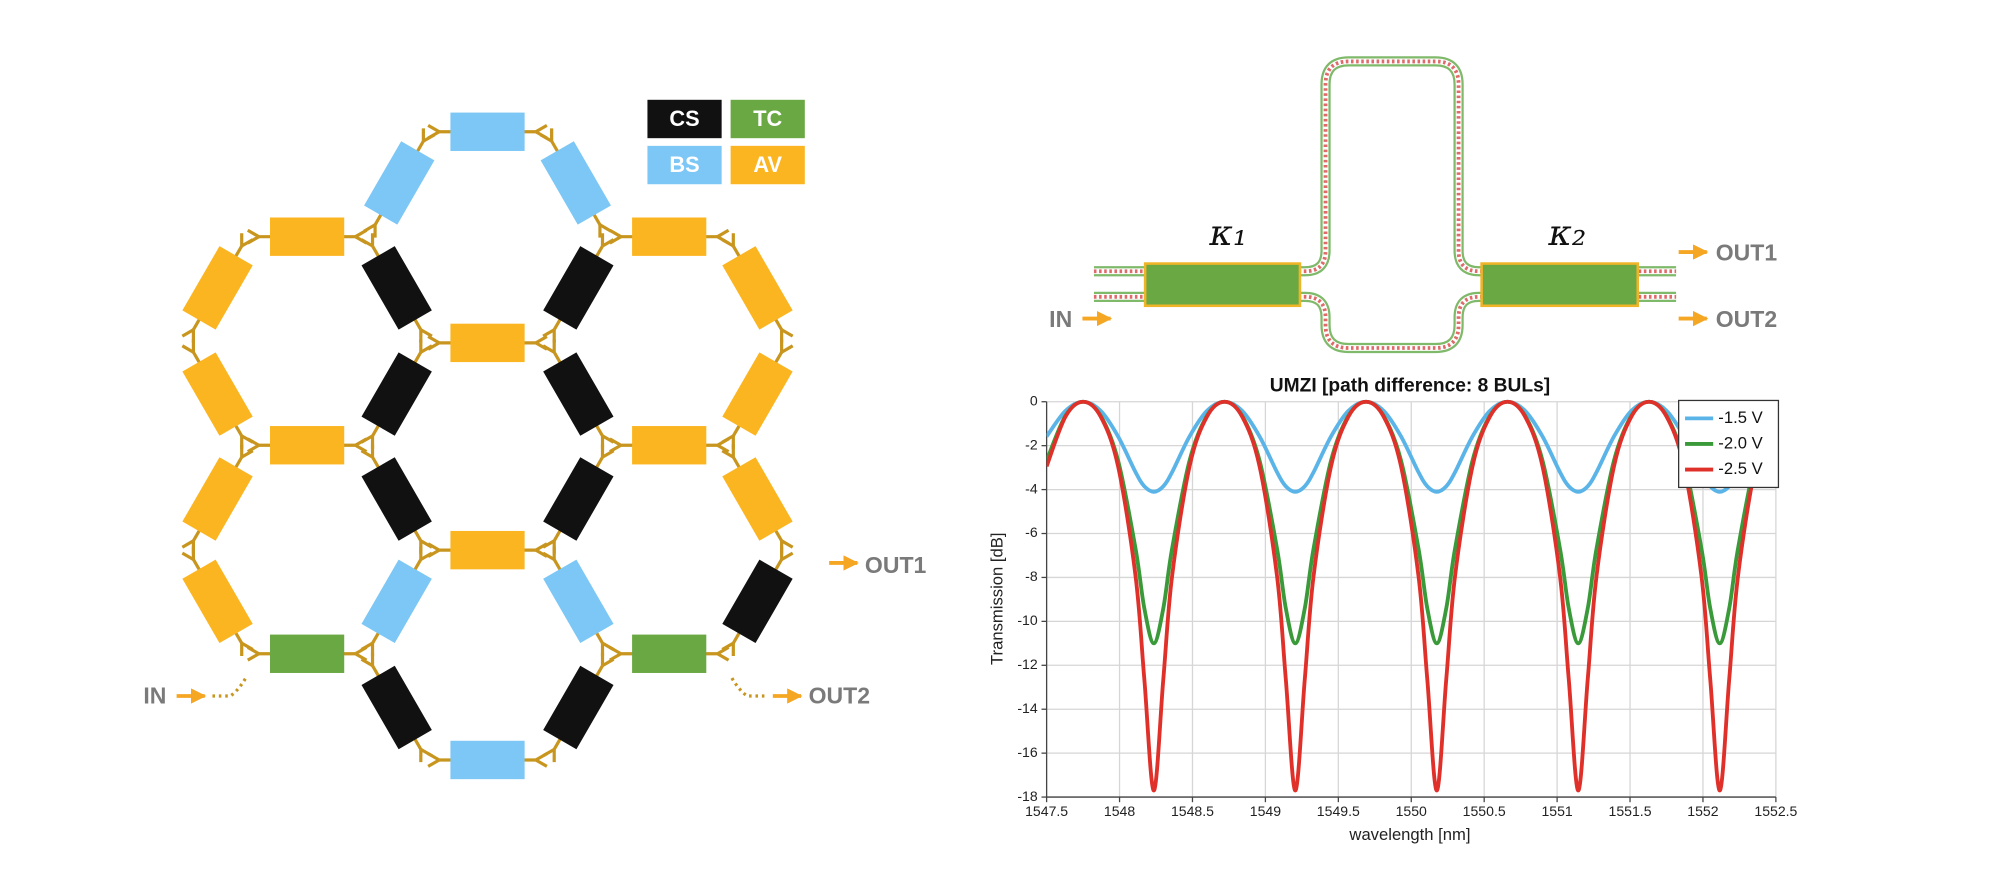 The image size is (1996, 870). Describe the element at coordinates (1740, 468) in the screenshot. I see `legend-label: -2.5 V` at that location.